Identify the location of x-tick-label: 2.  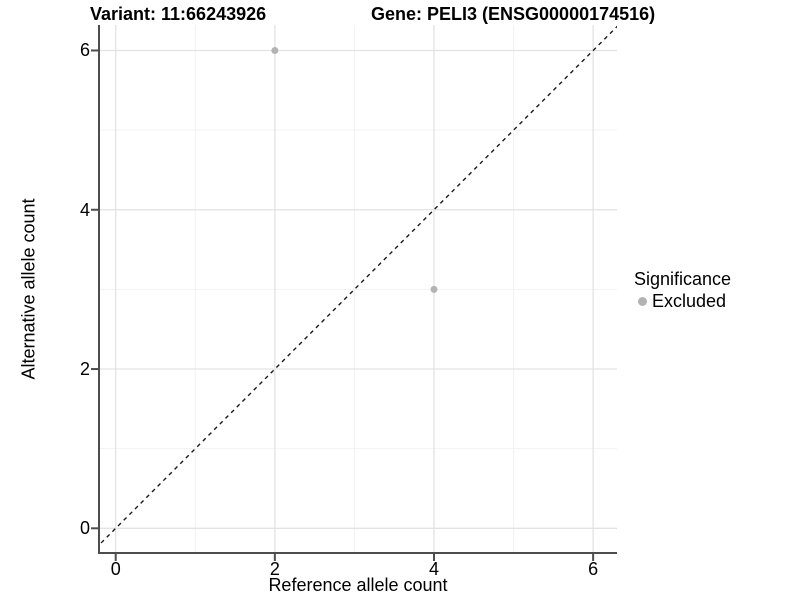
(274, 569).